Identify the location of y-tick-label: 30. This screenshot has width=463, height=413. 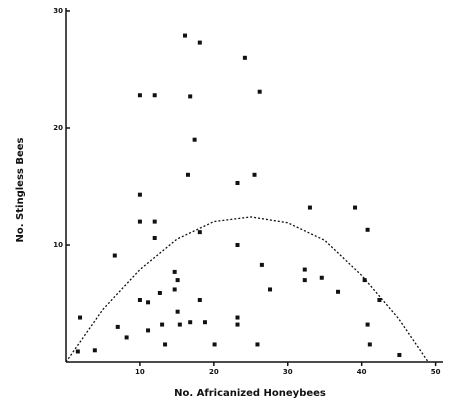
(58, 11).